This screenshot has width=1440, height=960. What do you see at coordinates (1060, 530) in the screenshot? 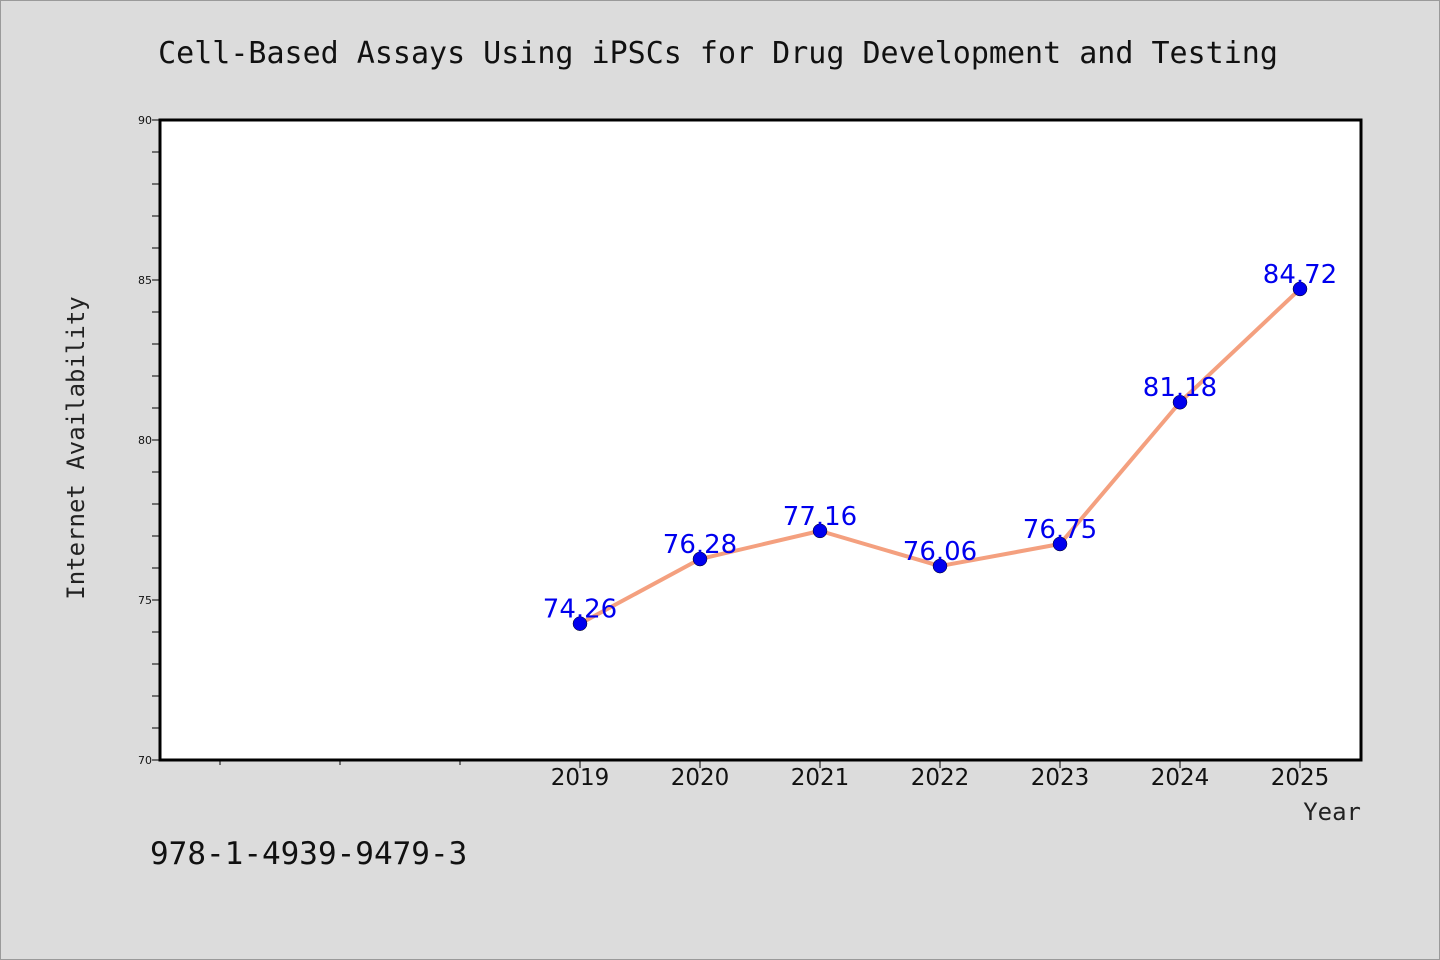
I see `data-label: 76.75` at bounding box center [1060, 530].